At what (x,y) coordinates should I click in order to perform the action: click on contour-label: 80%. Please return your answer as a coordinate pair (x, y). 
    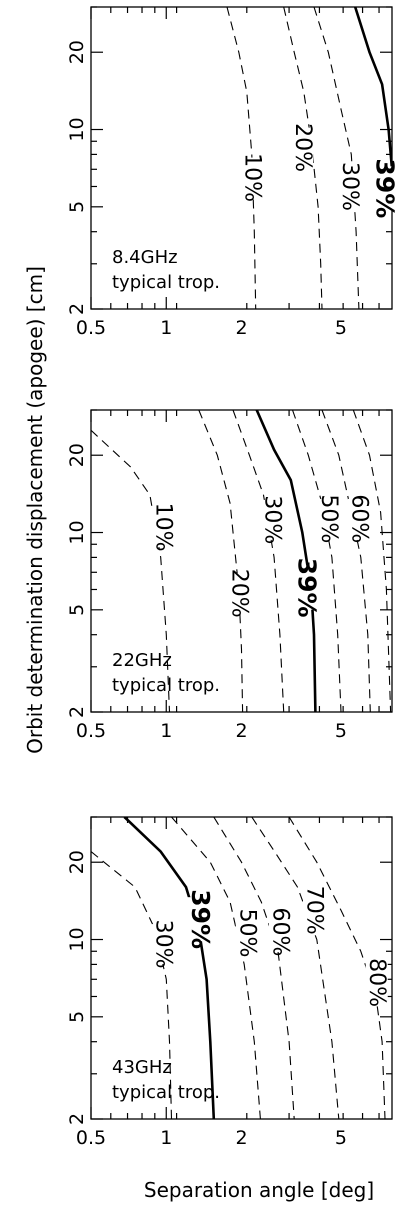
    Looking at the image, I should click on (376, 982).